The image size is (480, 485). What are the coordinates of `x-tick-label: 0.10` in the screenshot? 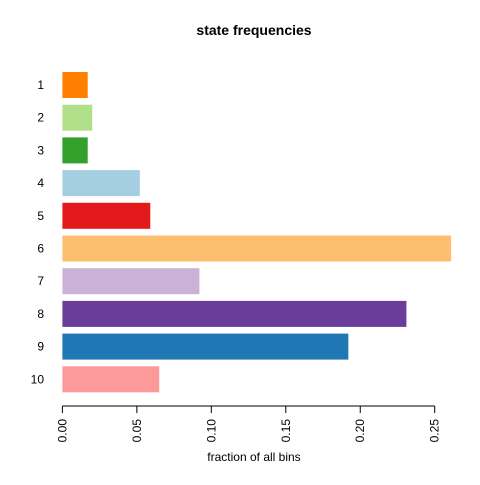 It's located at (211, 431).